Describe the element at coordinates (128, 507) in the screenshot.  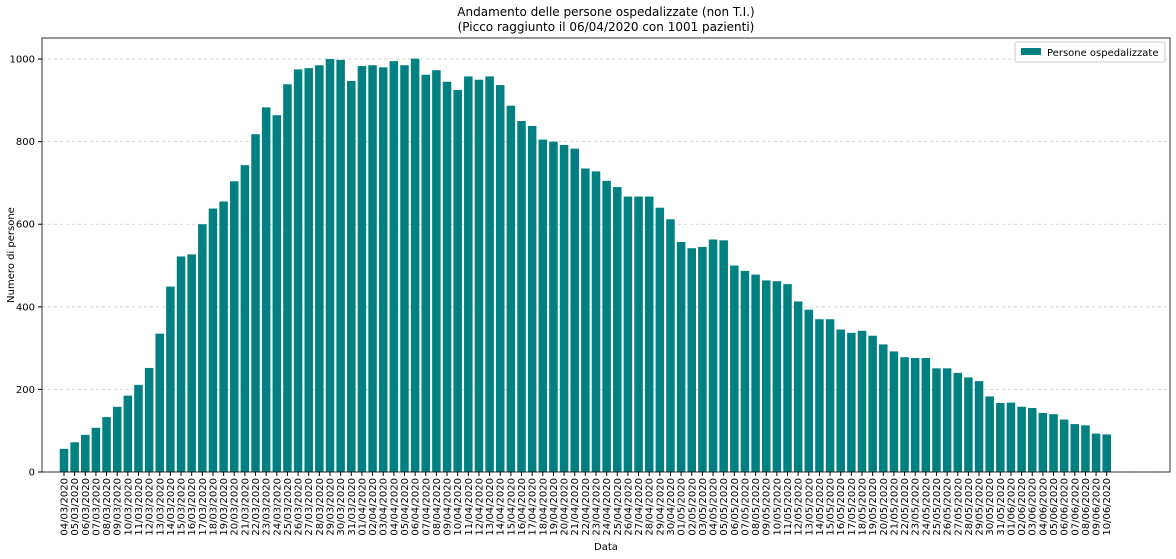
I see `x-tick-label: 10/03/2020` at that location.